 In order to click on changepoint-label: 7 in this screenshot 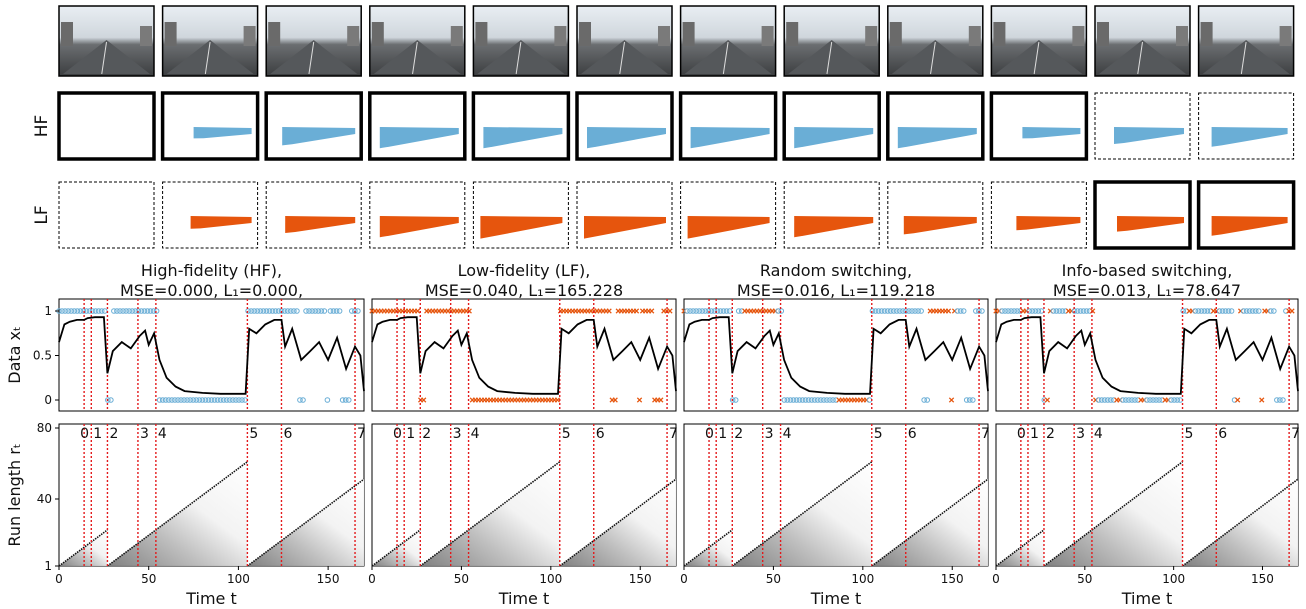, I will do `click(985, 434)`.